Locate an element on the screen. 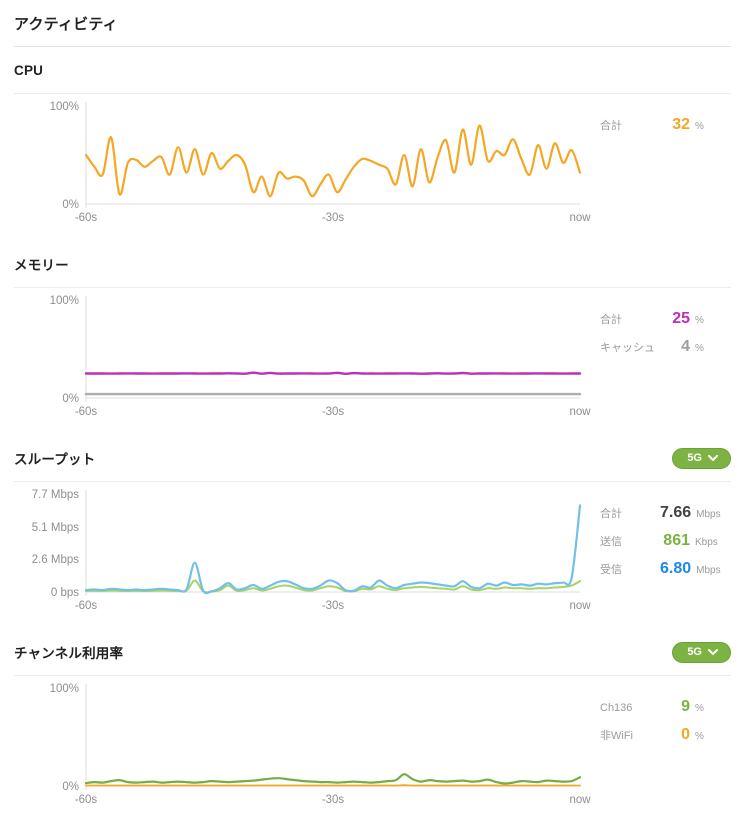  cpu-chart: 0% 100% -60s -30s now is located at coordinates (321, 162).